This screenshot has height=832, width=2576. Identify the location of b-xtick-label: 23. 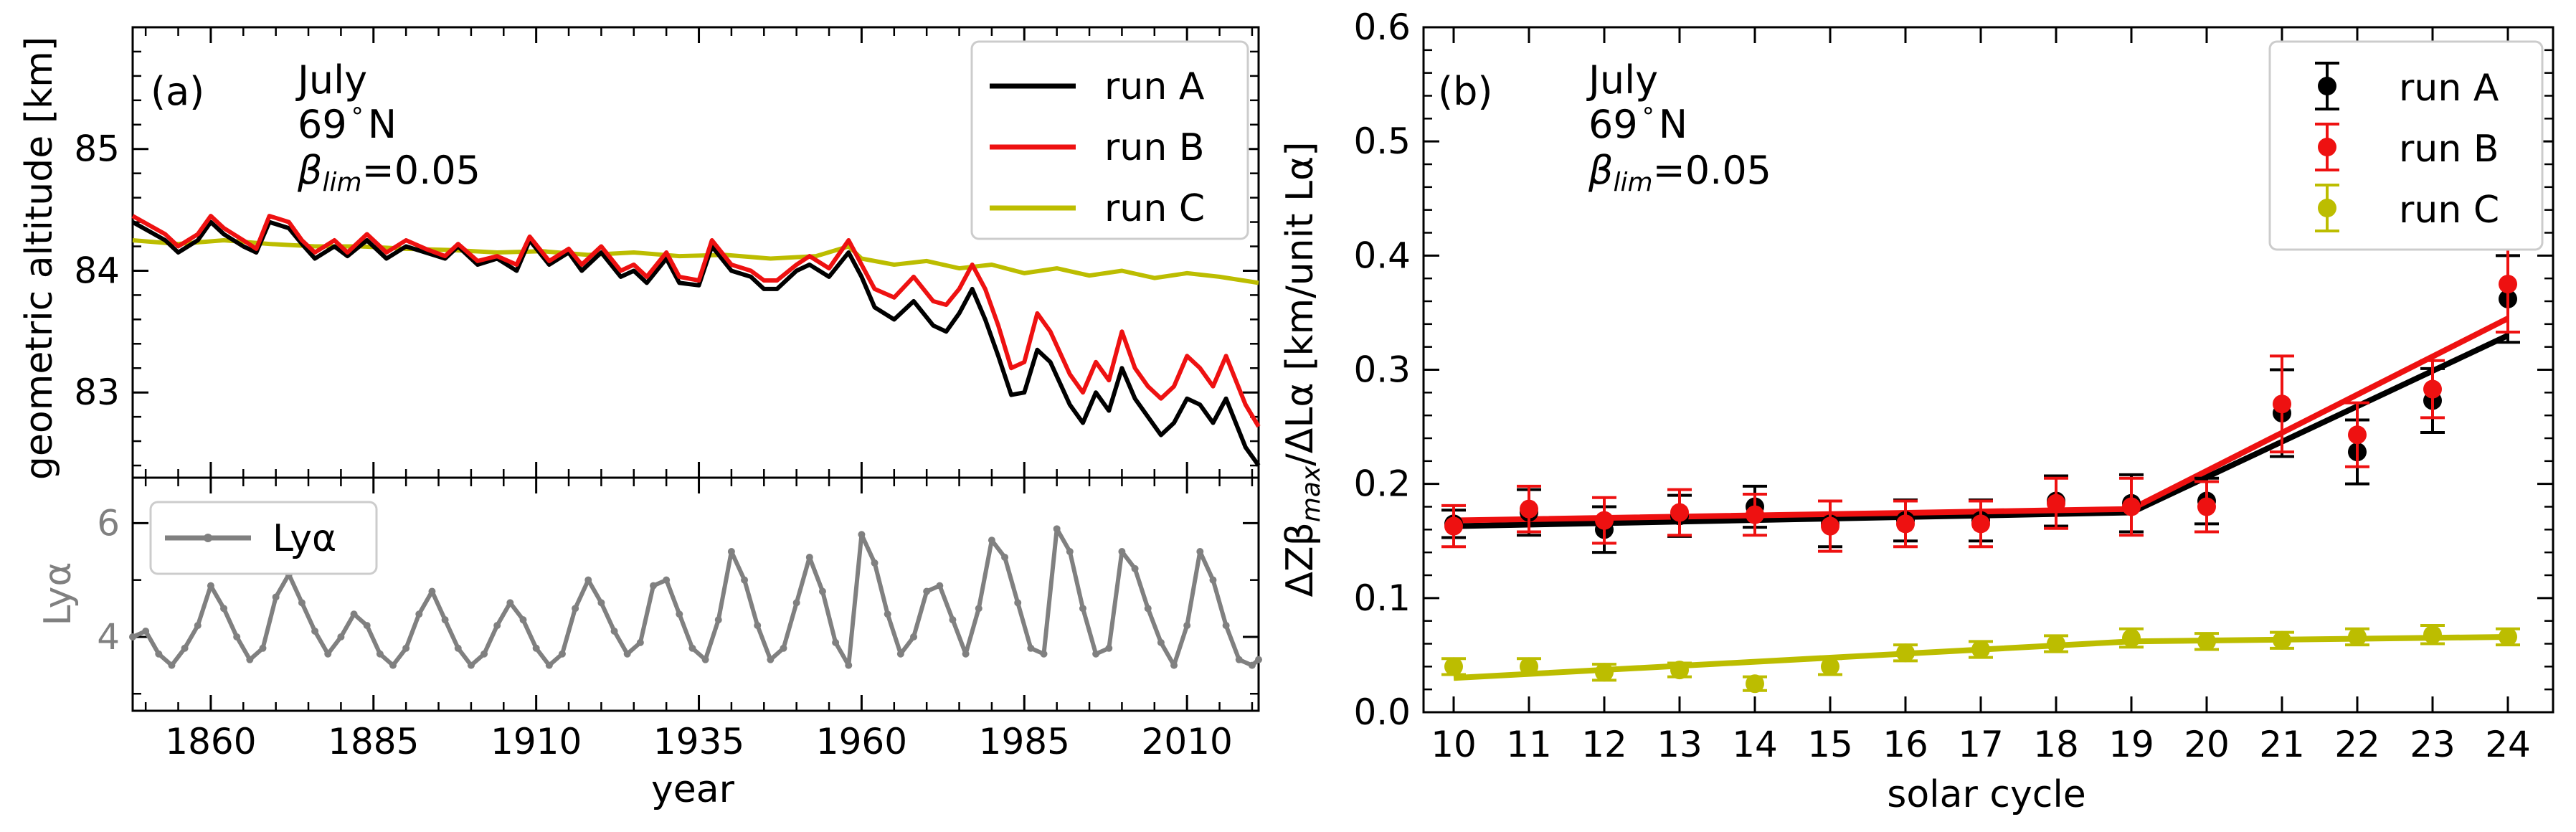
(2433, 744).